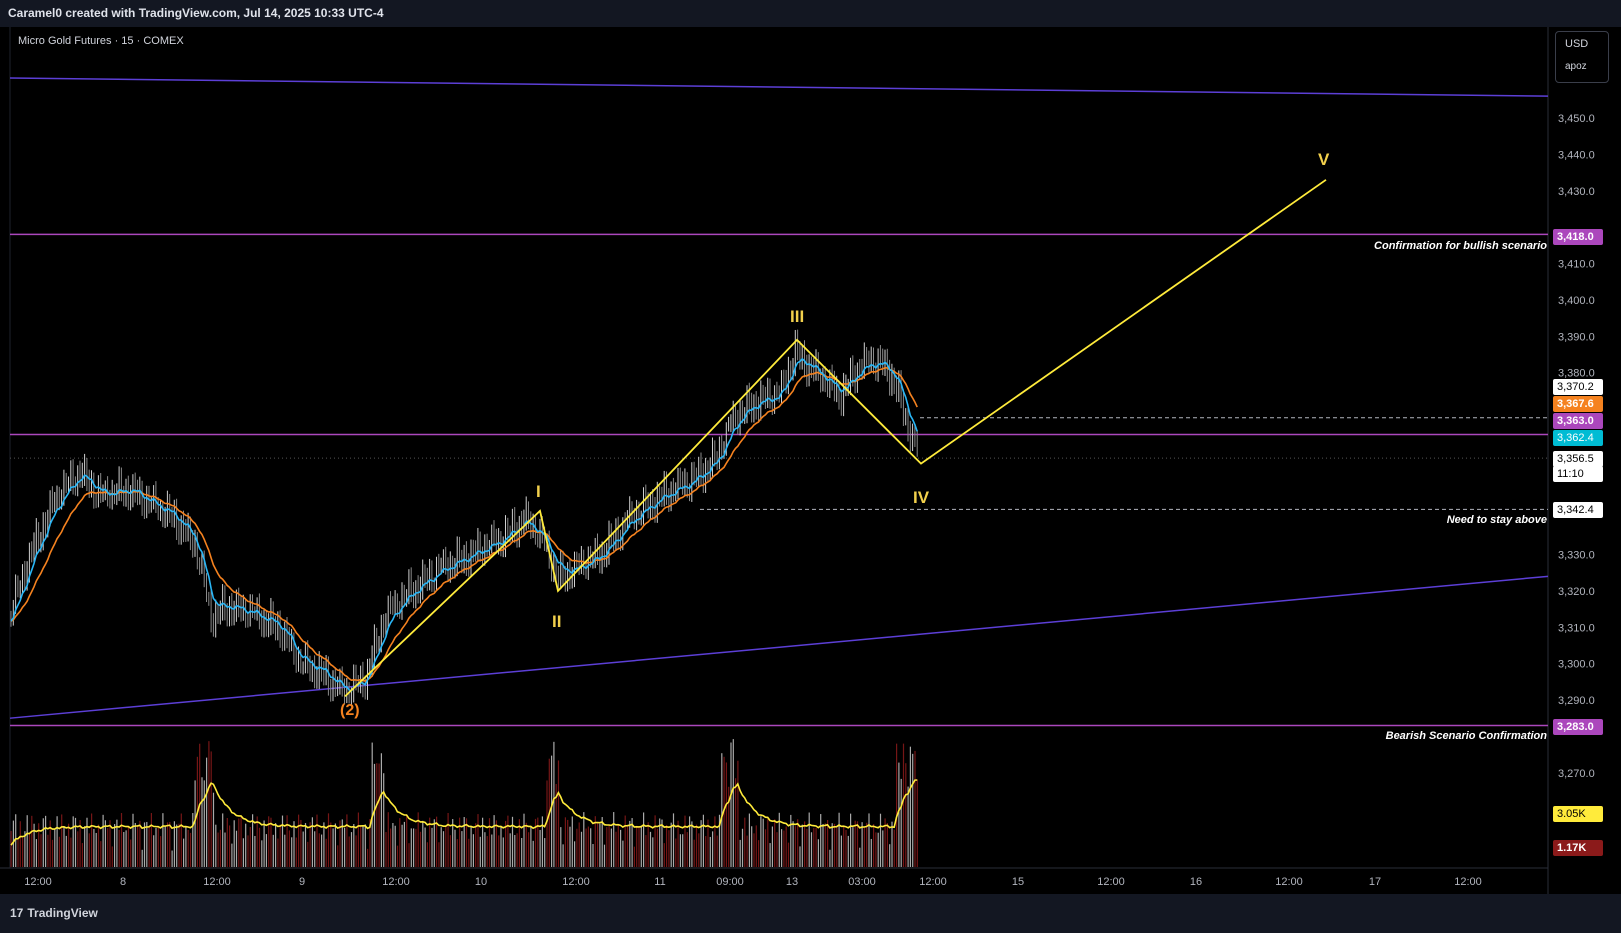  I want to click on wave-label-ii: II, so click(557, 621).